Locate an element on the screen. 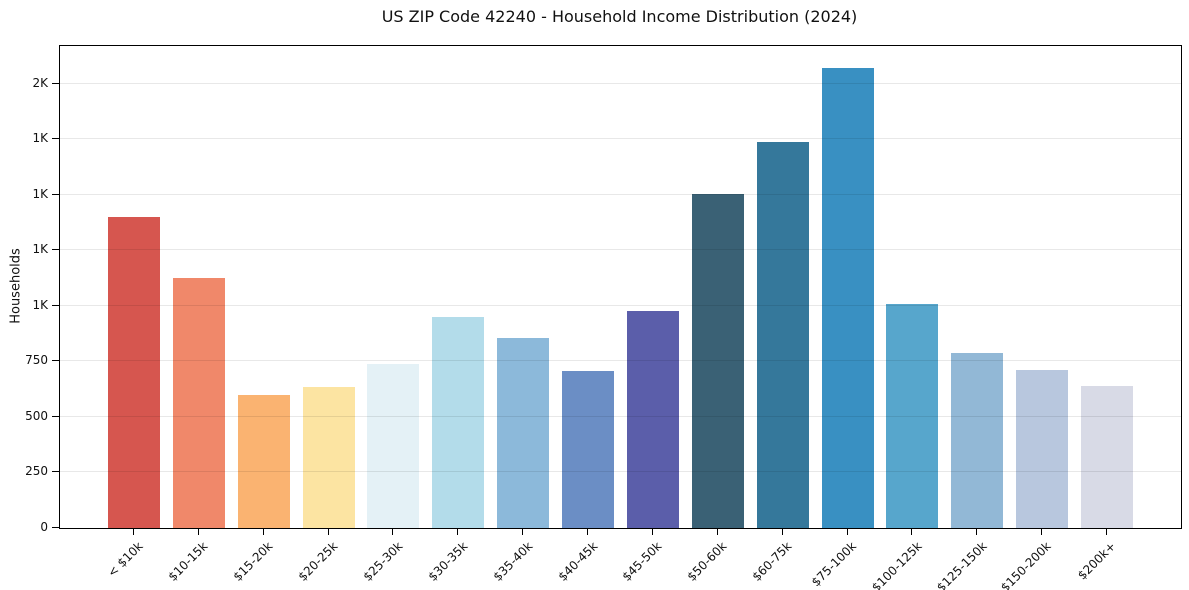  y-tick-label: 0 is located at coordinates (44, 527).